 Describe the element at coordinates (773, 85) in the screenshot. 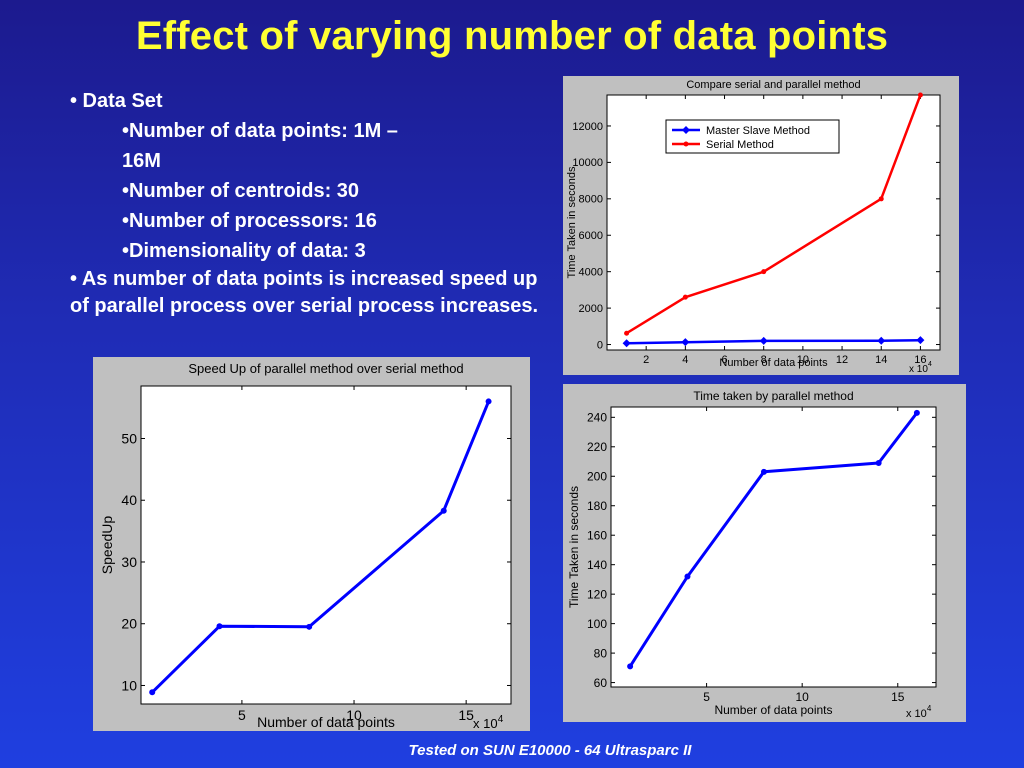

I see `chart-title: Compare serial and parallel method` at that location.